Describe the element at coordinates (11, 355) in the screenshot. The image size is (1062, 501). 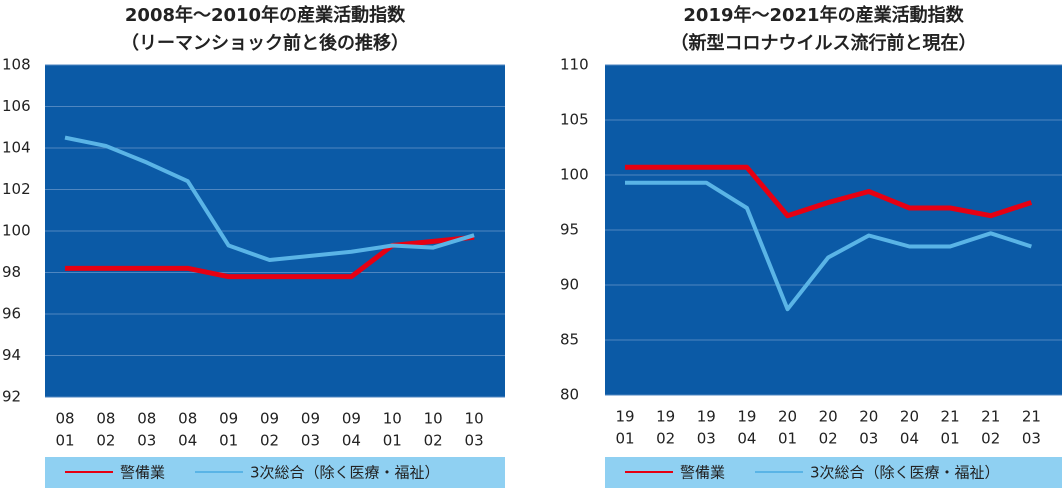
I see `y-tick-label: 94` at that location.